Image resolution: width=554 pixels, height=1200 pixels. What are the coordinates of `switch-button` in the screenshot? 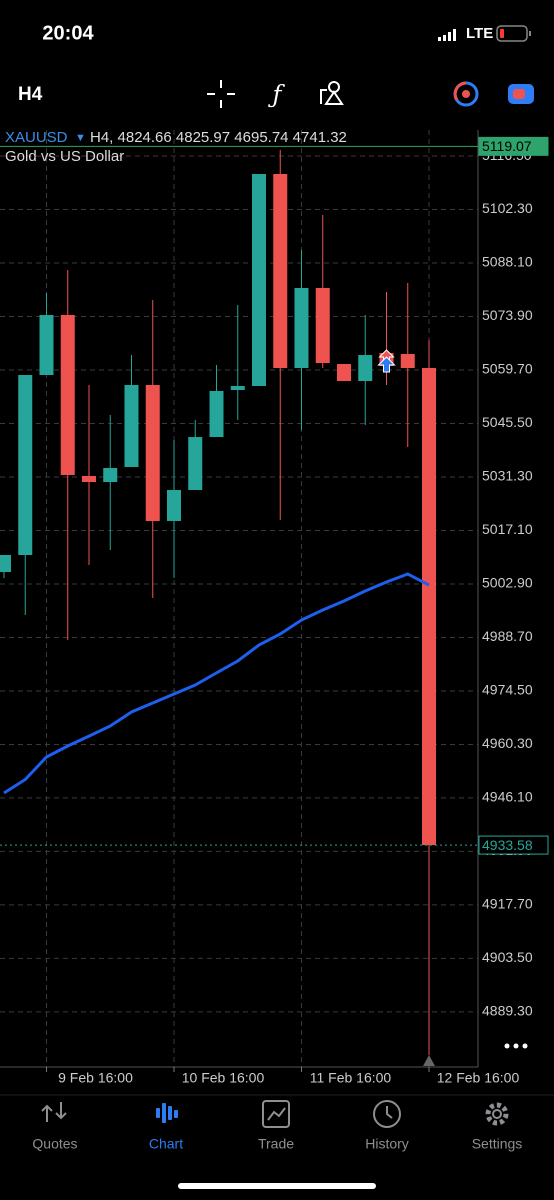 It's located at (521, 94).